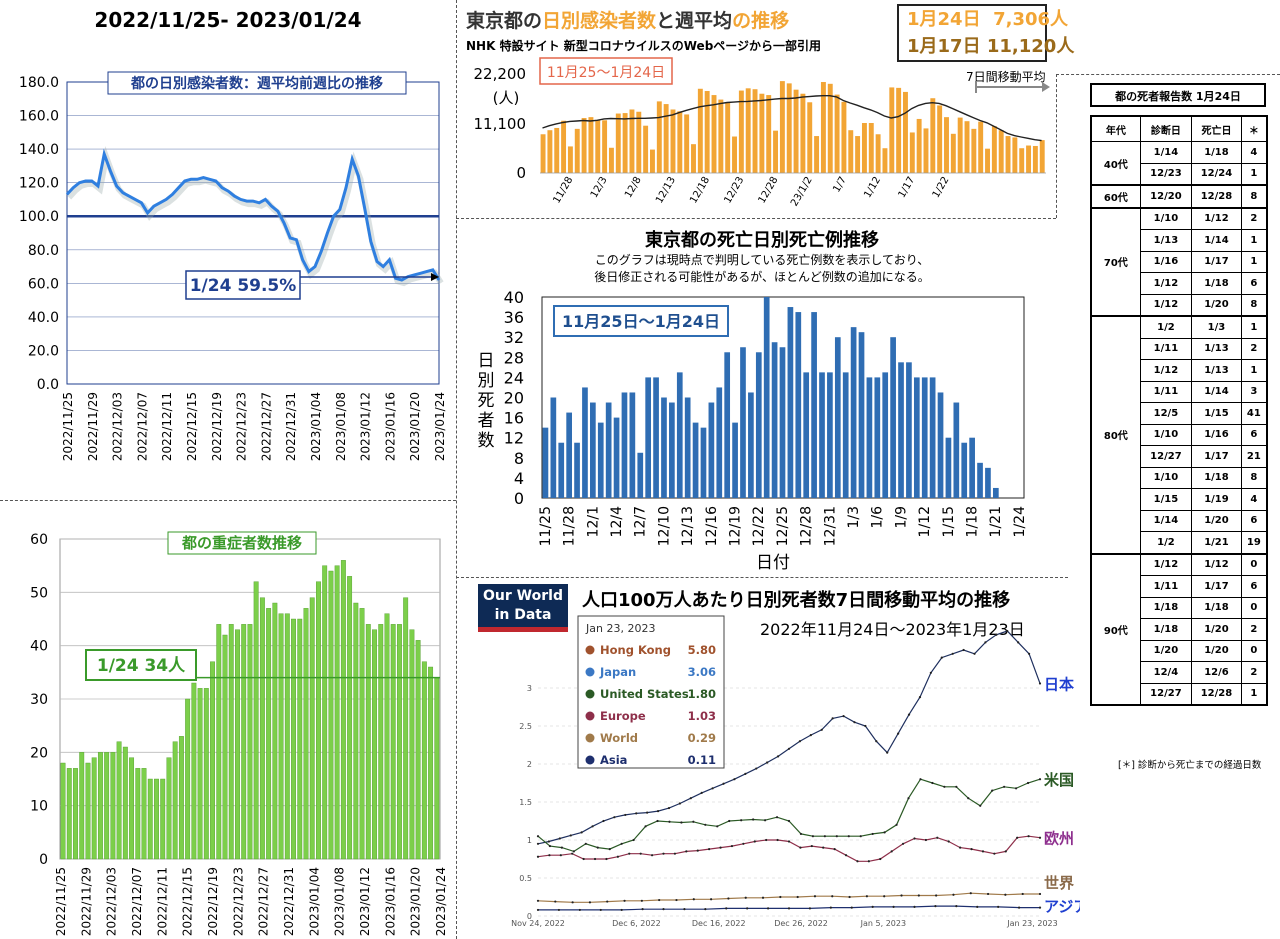 The height and width of the screenshot is (939, 1280). I want to click on x-tick-label: 2022/12/23, so click(238, 901).